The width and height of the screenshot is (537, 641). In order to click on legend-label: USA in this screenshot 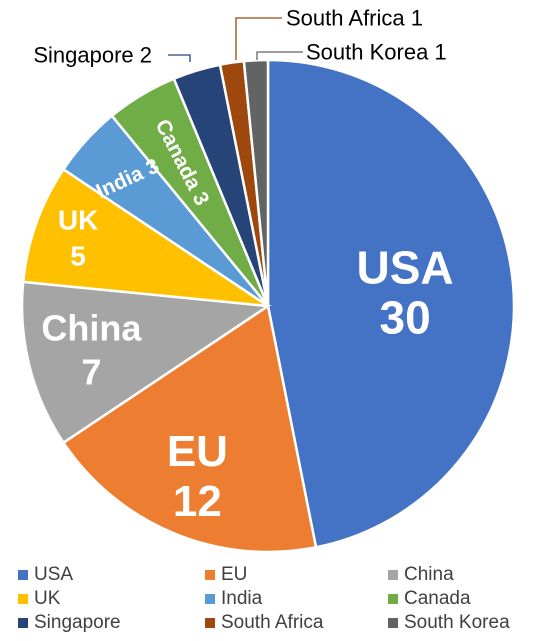, I will do `click(54, 574)`.